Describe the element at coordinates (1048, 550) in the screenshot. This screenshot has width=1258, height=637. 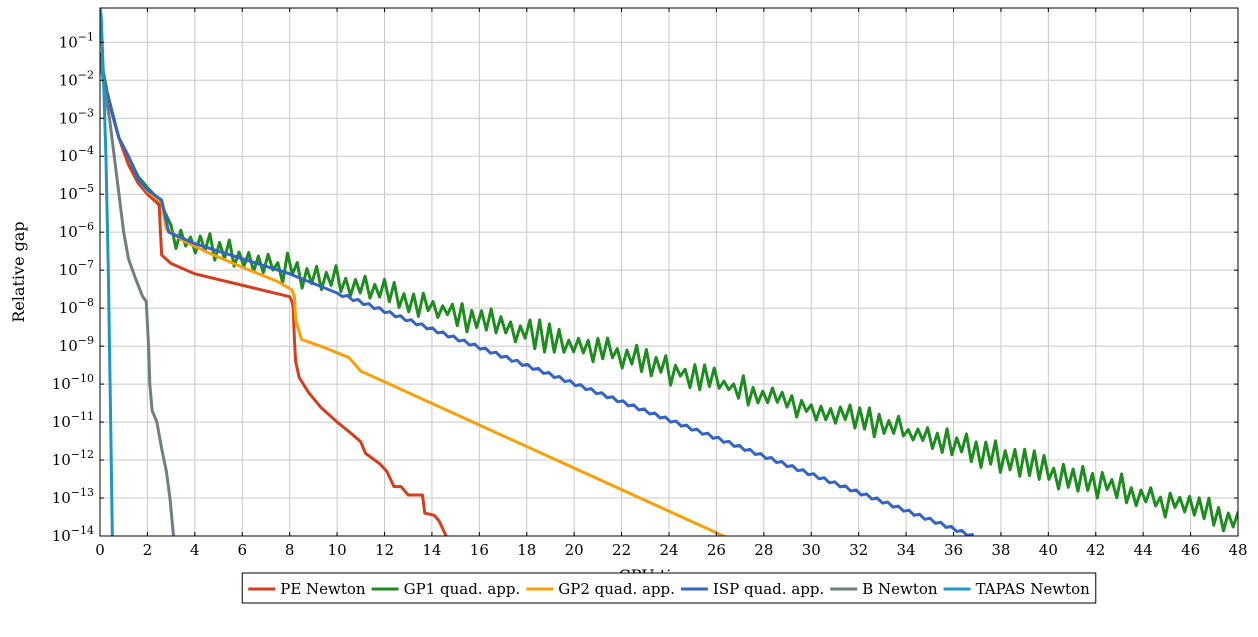
I see `x-tick-label: 40` at that location.